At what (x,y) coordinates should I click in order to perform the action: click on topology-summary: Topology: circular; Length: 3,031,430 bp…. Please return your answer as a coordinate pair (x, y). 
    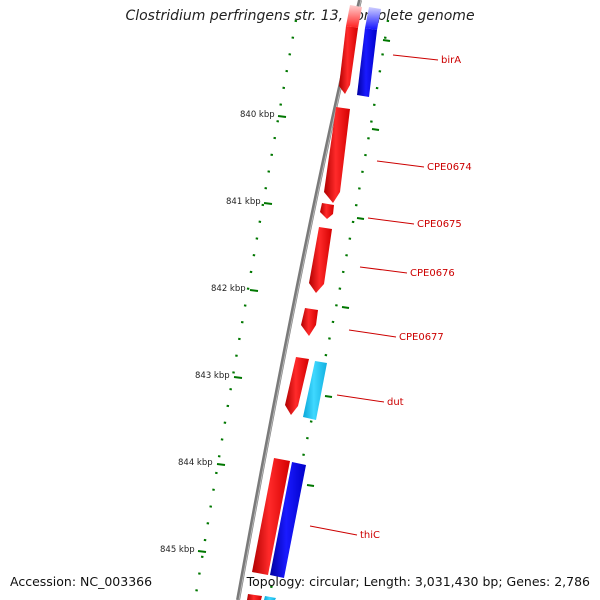
    Looking at the image, I should click on (418, 581).